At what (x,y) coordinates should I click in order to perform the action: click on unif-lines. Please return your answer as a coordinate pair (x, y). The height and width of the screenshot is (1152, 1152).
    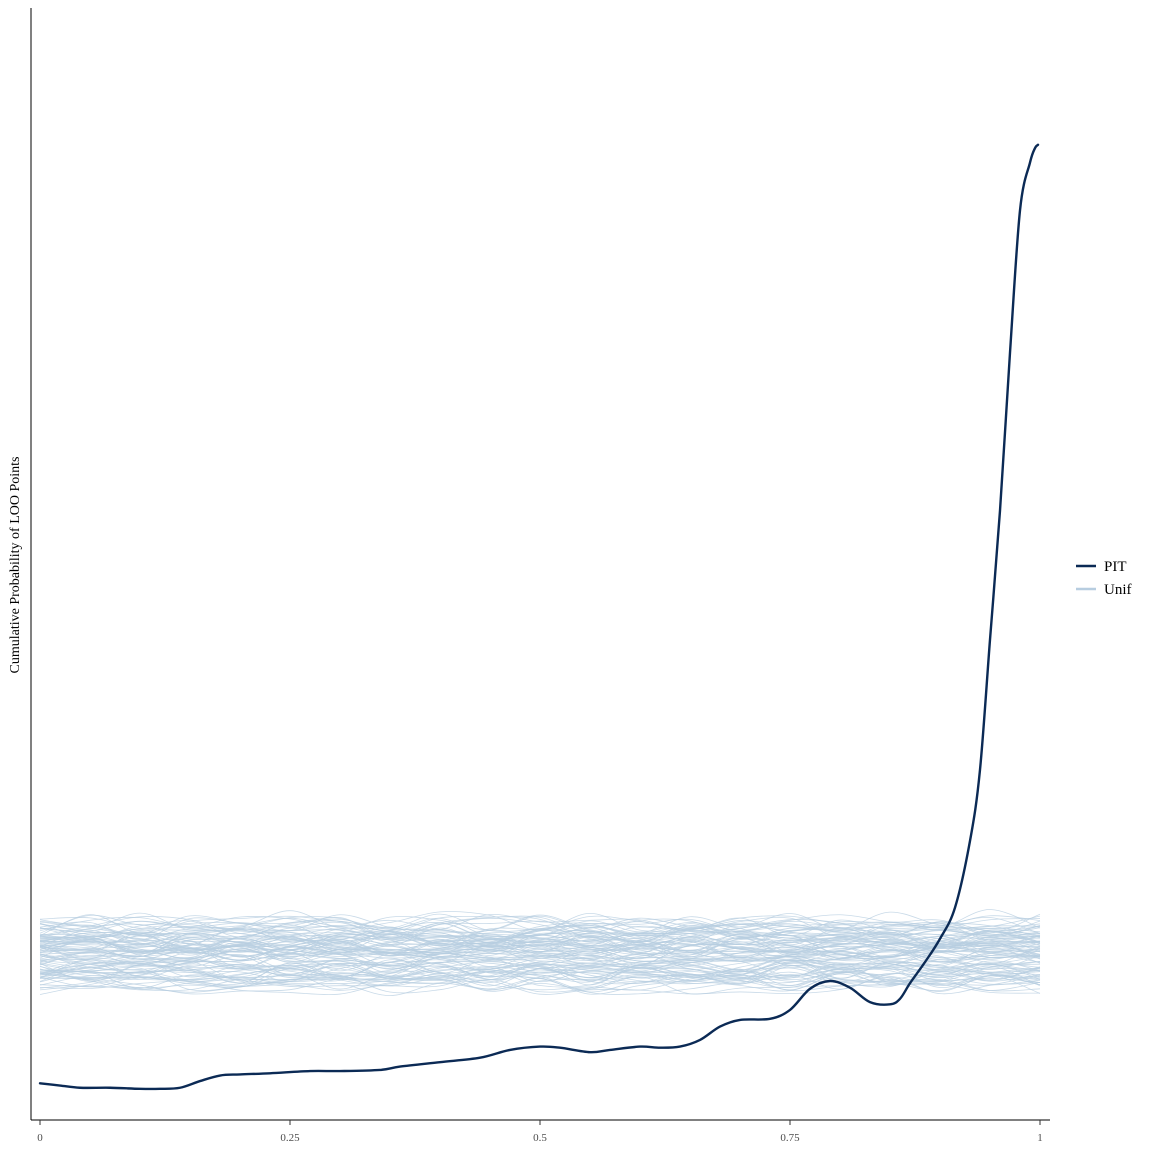
    Looking at the image, I should click on (540, 952).